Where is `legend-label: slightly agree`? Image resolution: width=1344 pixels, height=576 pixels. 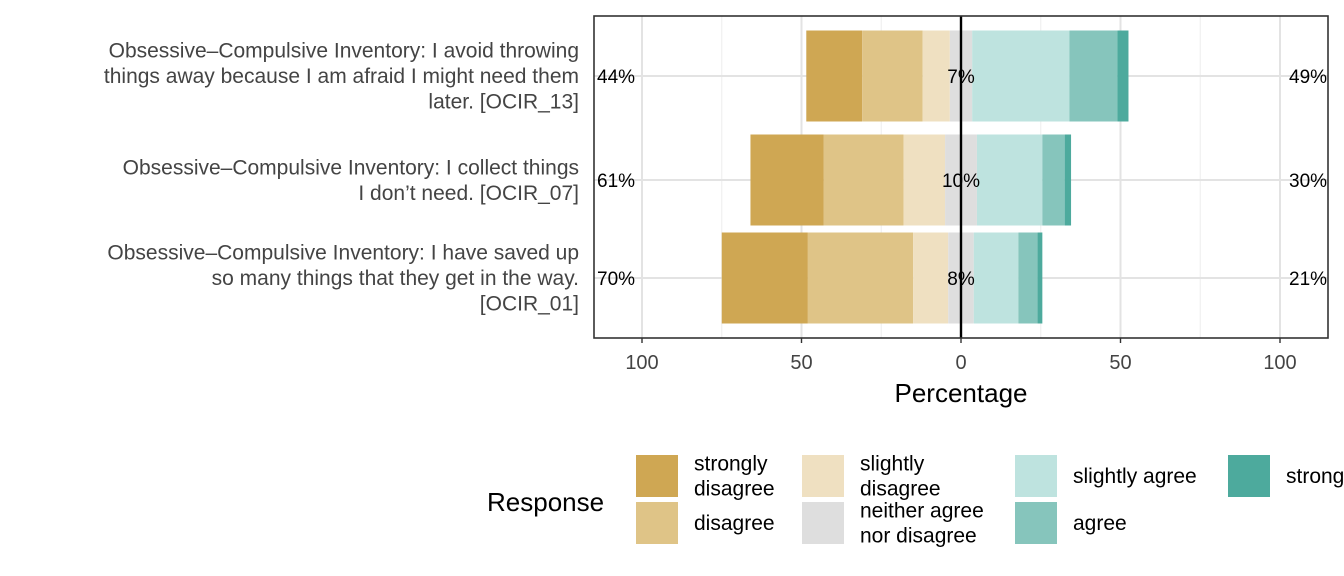
legend-label: slightly agree is located at coordinates (1135, 476).